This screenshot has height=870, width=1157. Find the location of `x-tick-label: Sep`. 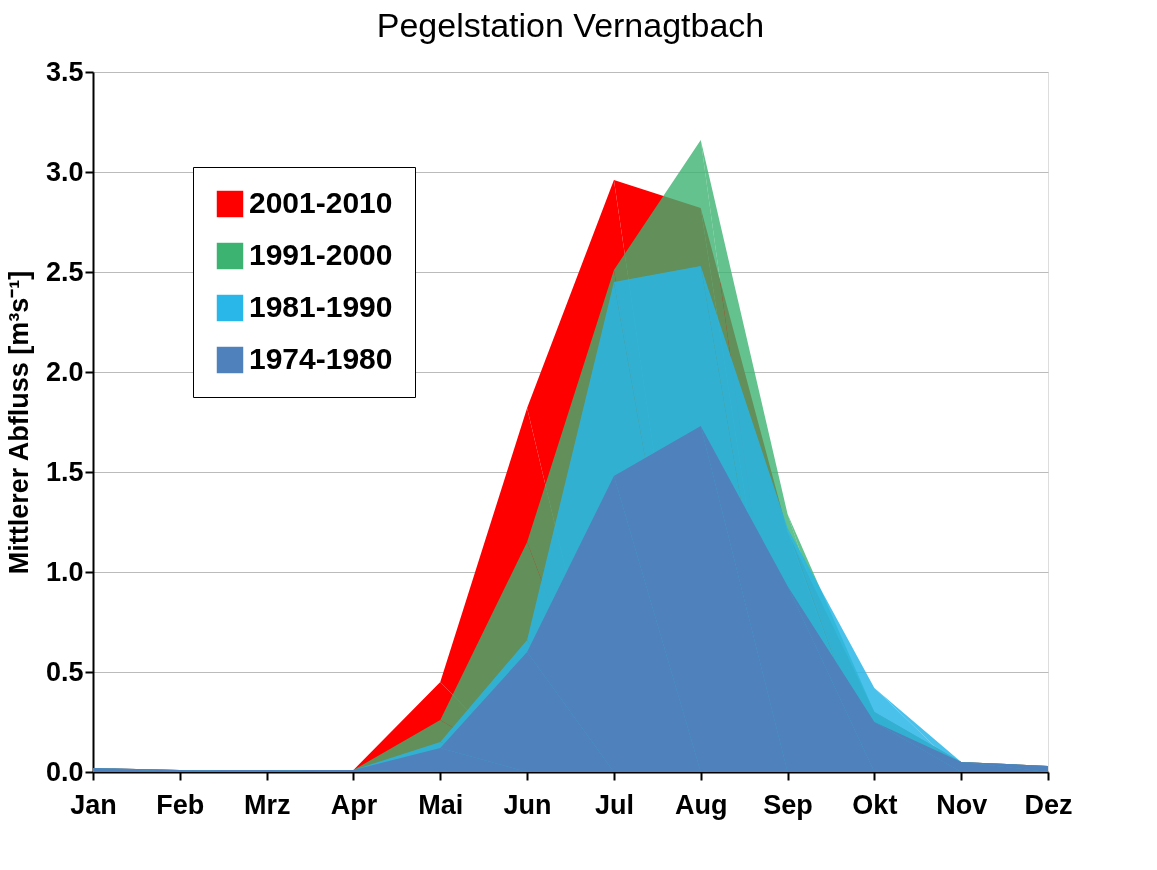

x-tick-label: Sep is located at coordinates (788, 804).